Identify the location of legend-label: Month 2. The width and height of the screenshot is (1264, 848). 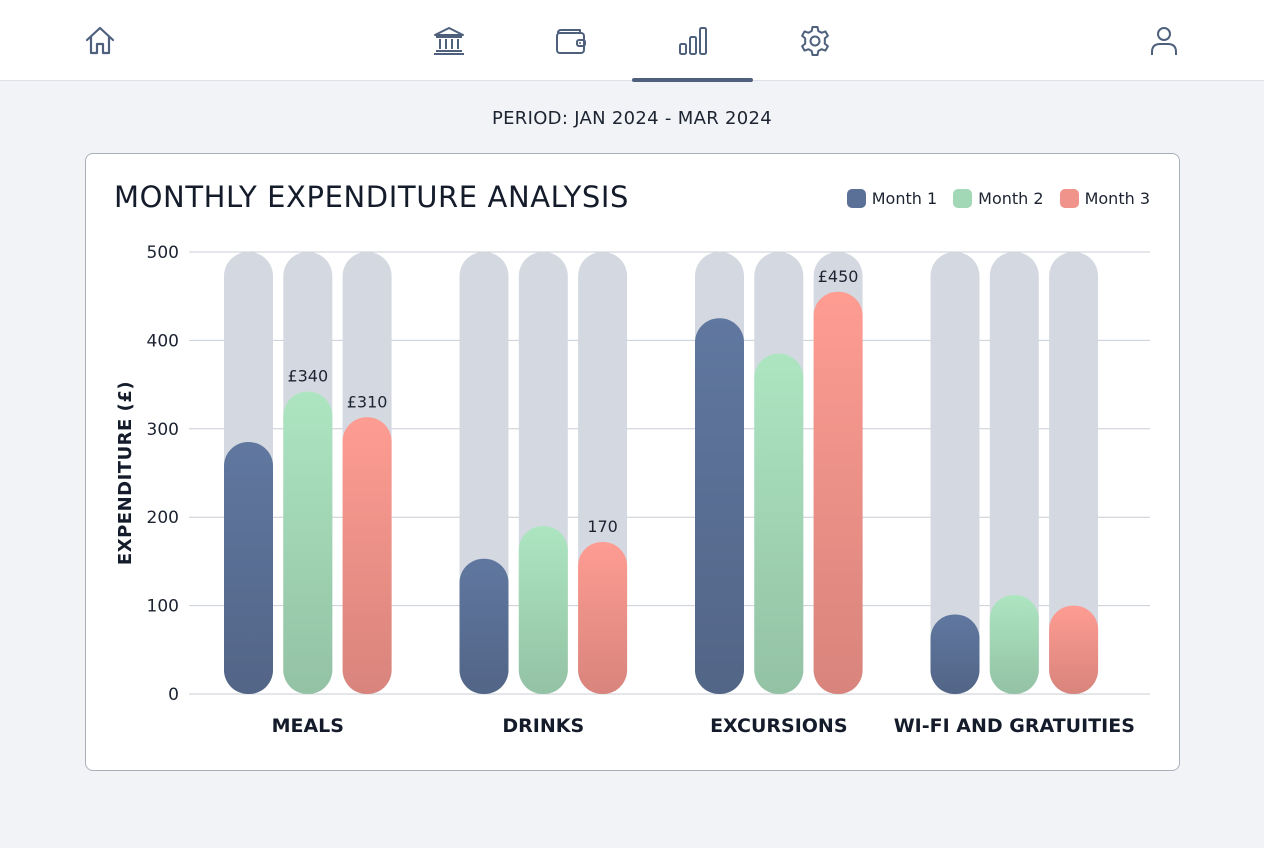
(1011, 198).